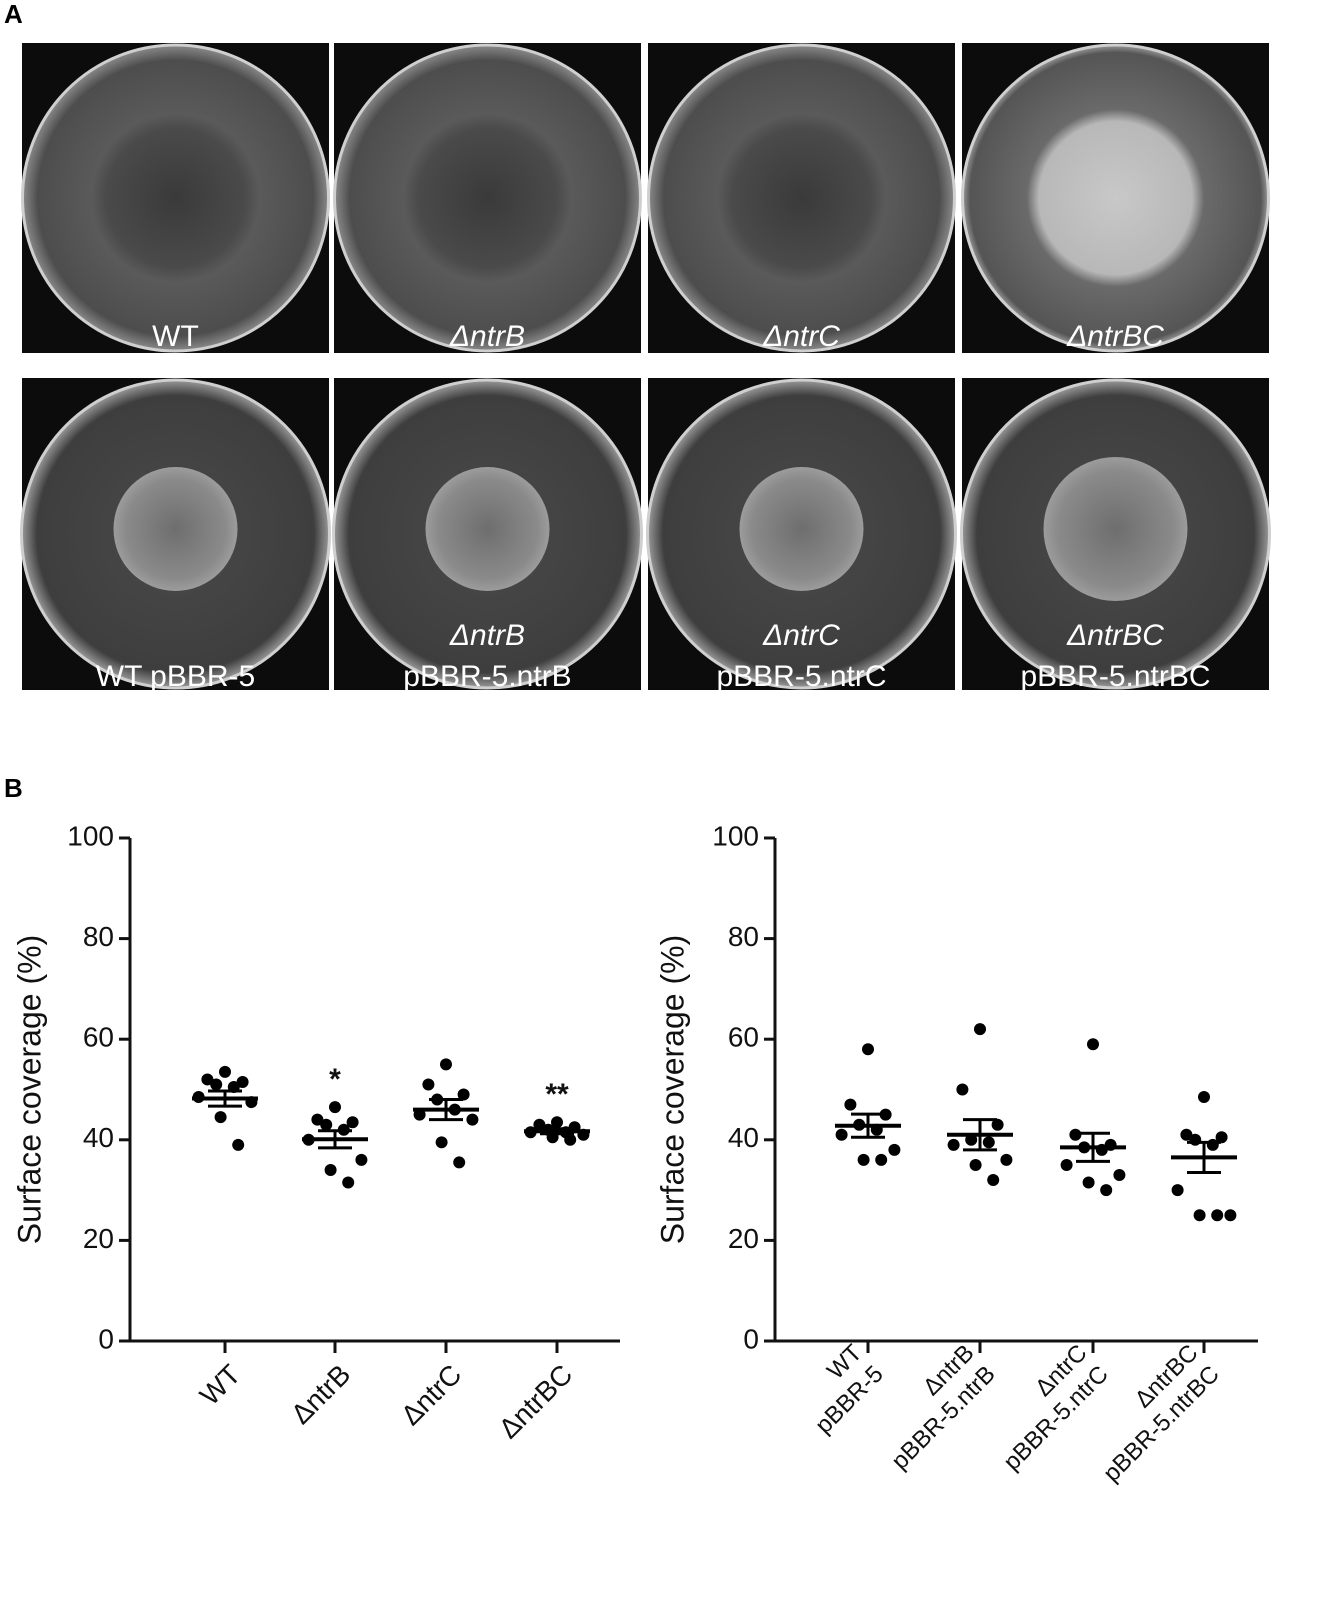 Image resolution: width=1331 pixels, height=1619 pixels. I want to click on panel-letter: A, so click(13, 14).